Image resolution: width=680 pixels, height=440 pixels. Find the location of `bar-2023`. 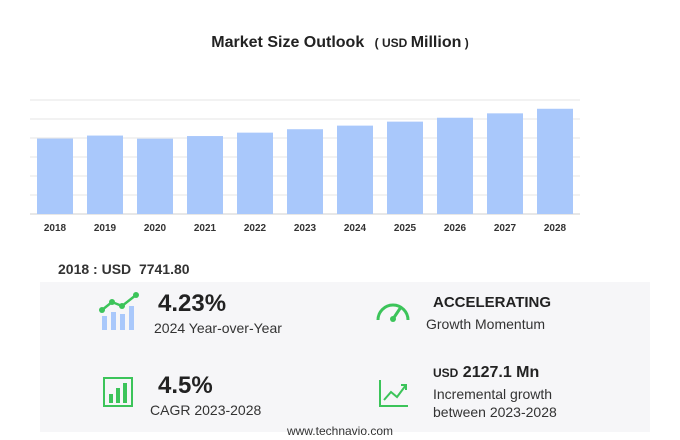

bar-2023 is located at coordinates (305, 171).